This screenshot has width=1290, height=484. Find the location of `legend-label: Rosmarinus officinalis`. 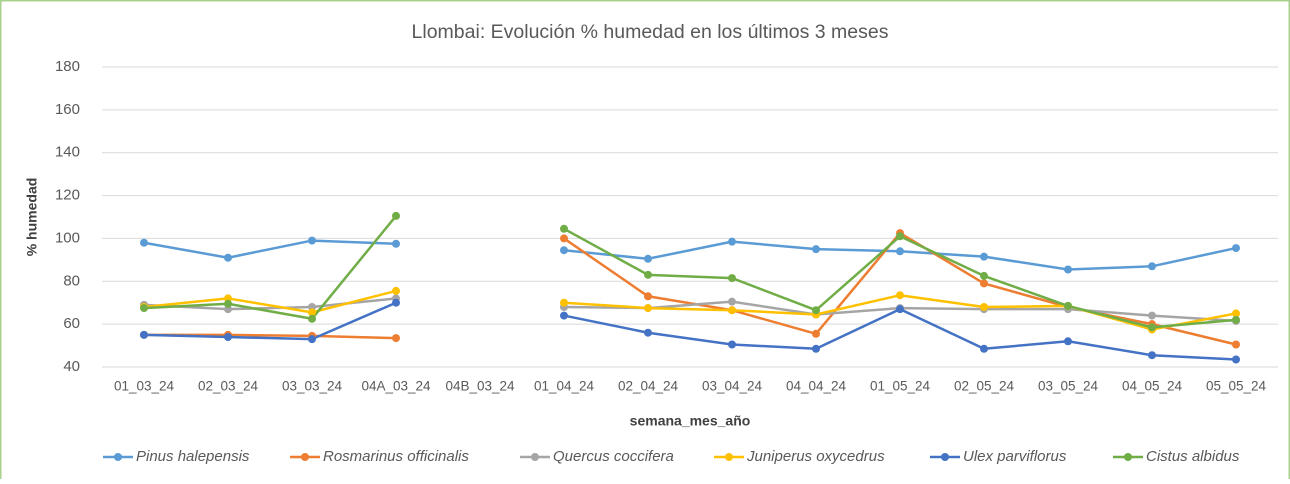

legend-label: Rosmarinus officinalis is located at coordinates (396, 456).